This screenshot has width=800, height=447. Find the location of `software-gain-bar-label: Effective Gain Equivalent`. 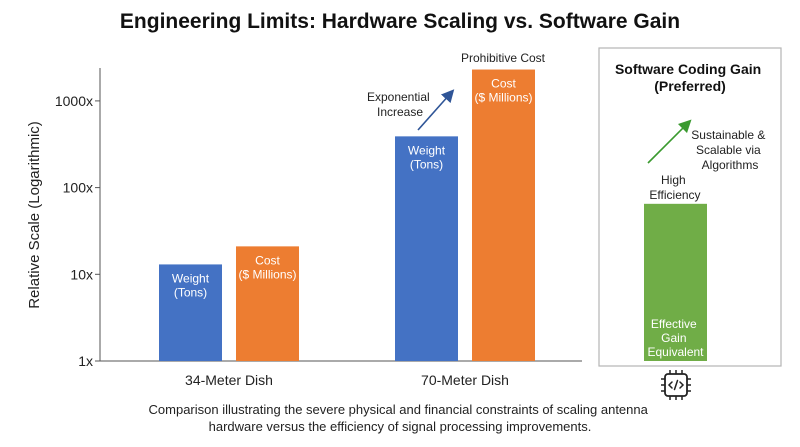

software-gain-bar-label: Effective Gain Equivalent is located at coordinates (675, 338).